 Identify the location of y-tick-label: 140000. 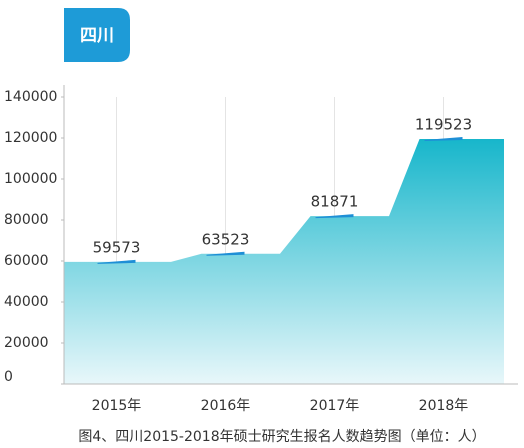
(30, 97).